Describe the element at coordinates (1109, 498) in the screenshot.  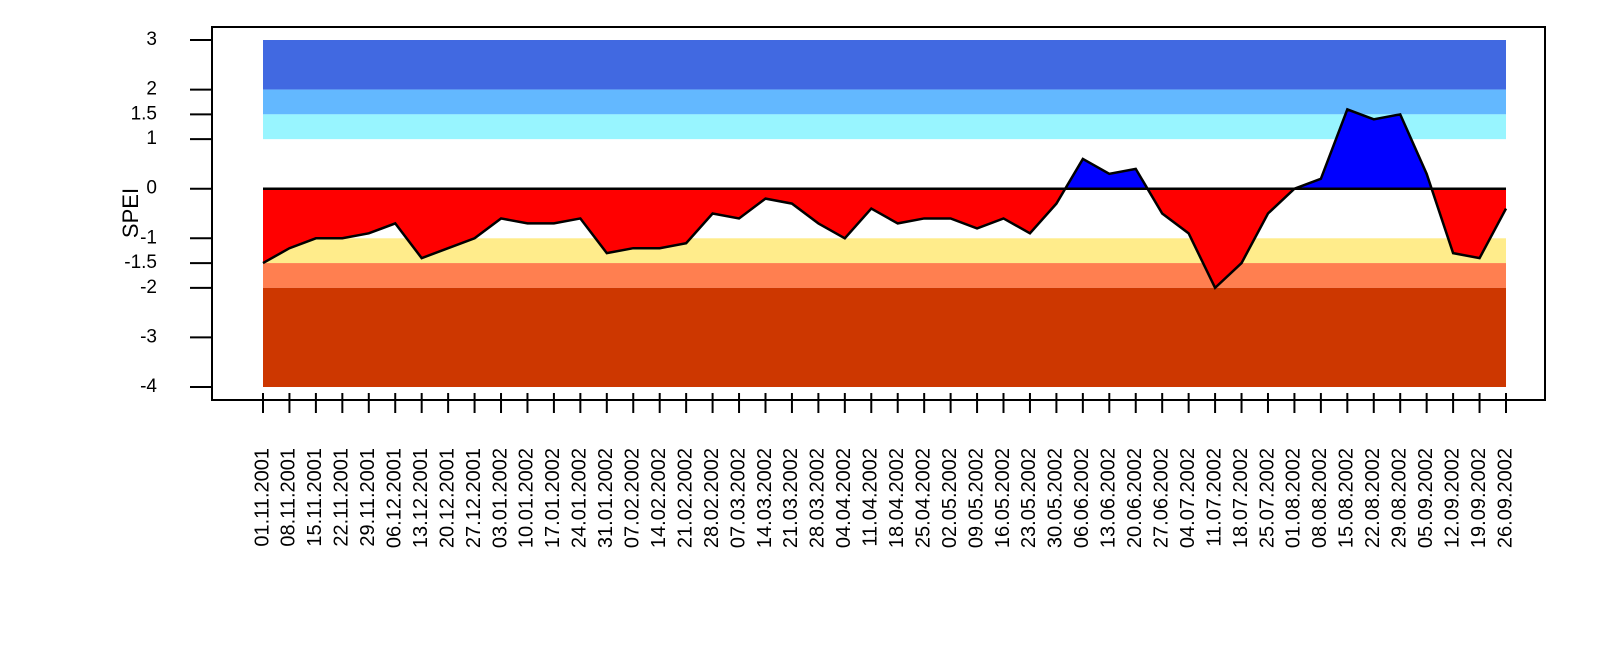
I see `x-tick-label: 13.06.2002` at that location.